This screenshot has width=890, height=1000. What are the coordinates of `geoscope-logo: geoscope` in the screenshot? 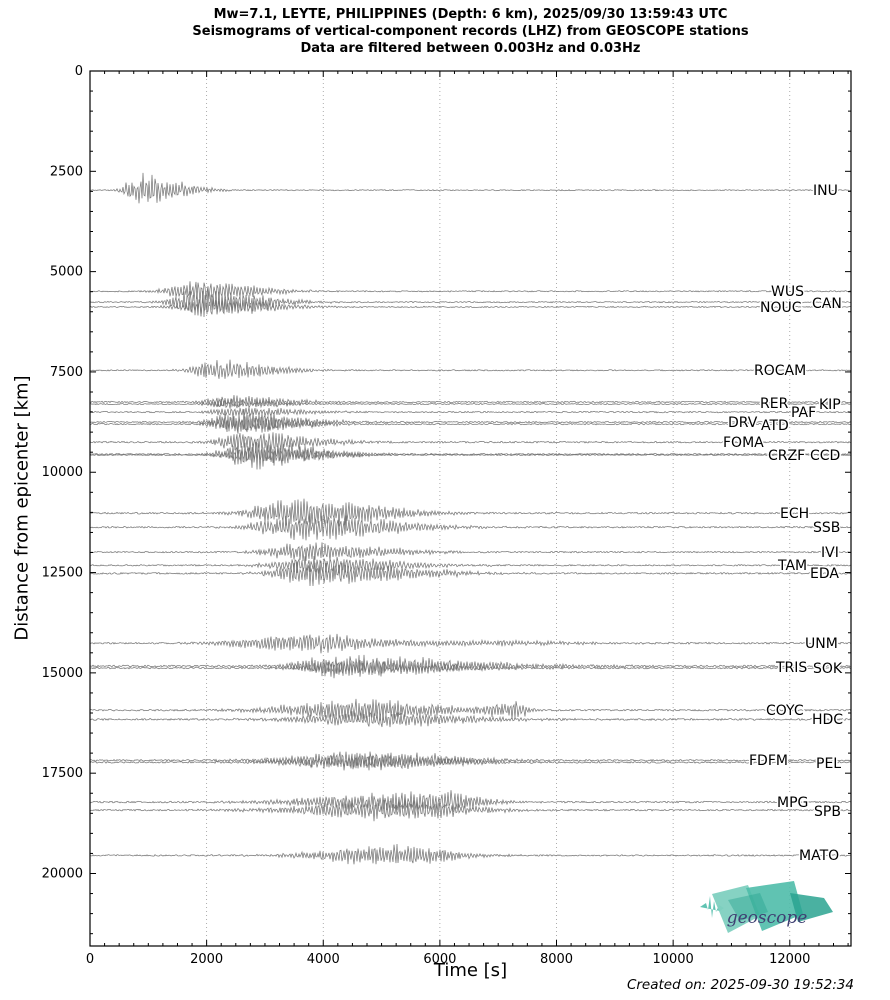 It's located at (766, 907).